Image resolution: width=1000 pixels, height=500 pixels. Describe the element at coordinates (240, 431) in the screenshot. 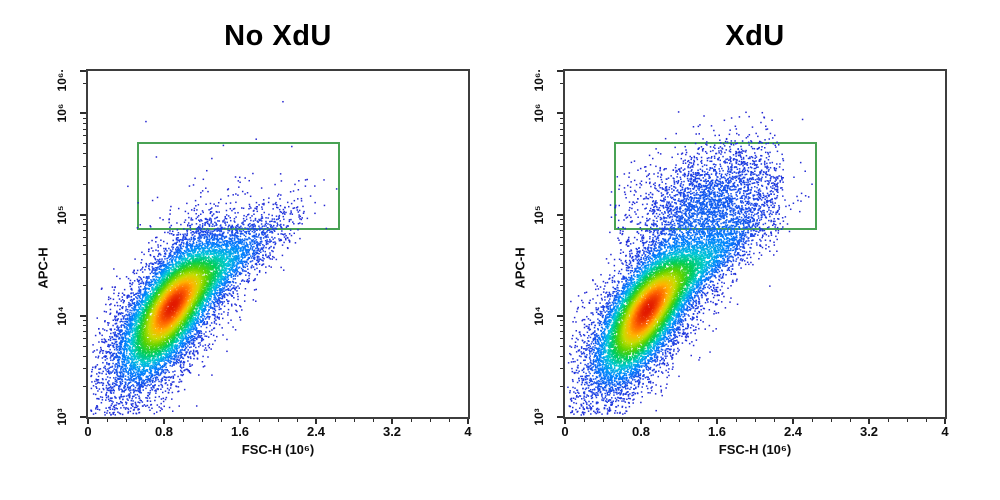

I see `x-tick-label: 1.6` at that location.